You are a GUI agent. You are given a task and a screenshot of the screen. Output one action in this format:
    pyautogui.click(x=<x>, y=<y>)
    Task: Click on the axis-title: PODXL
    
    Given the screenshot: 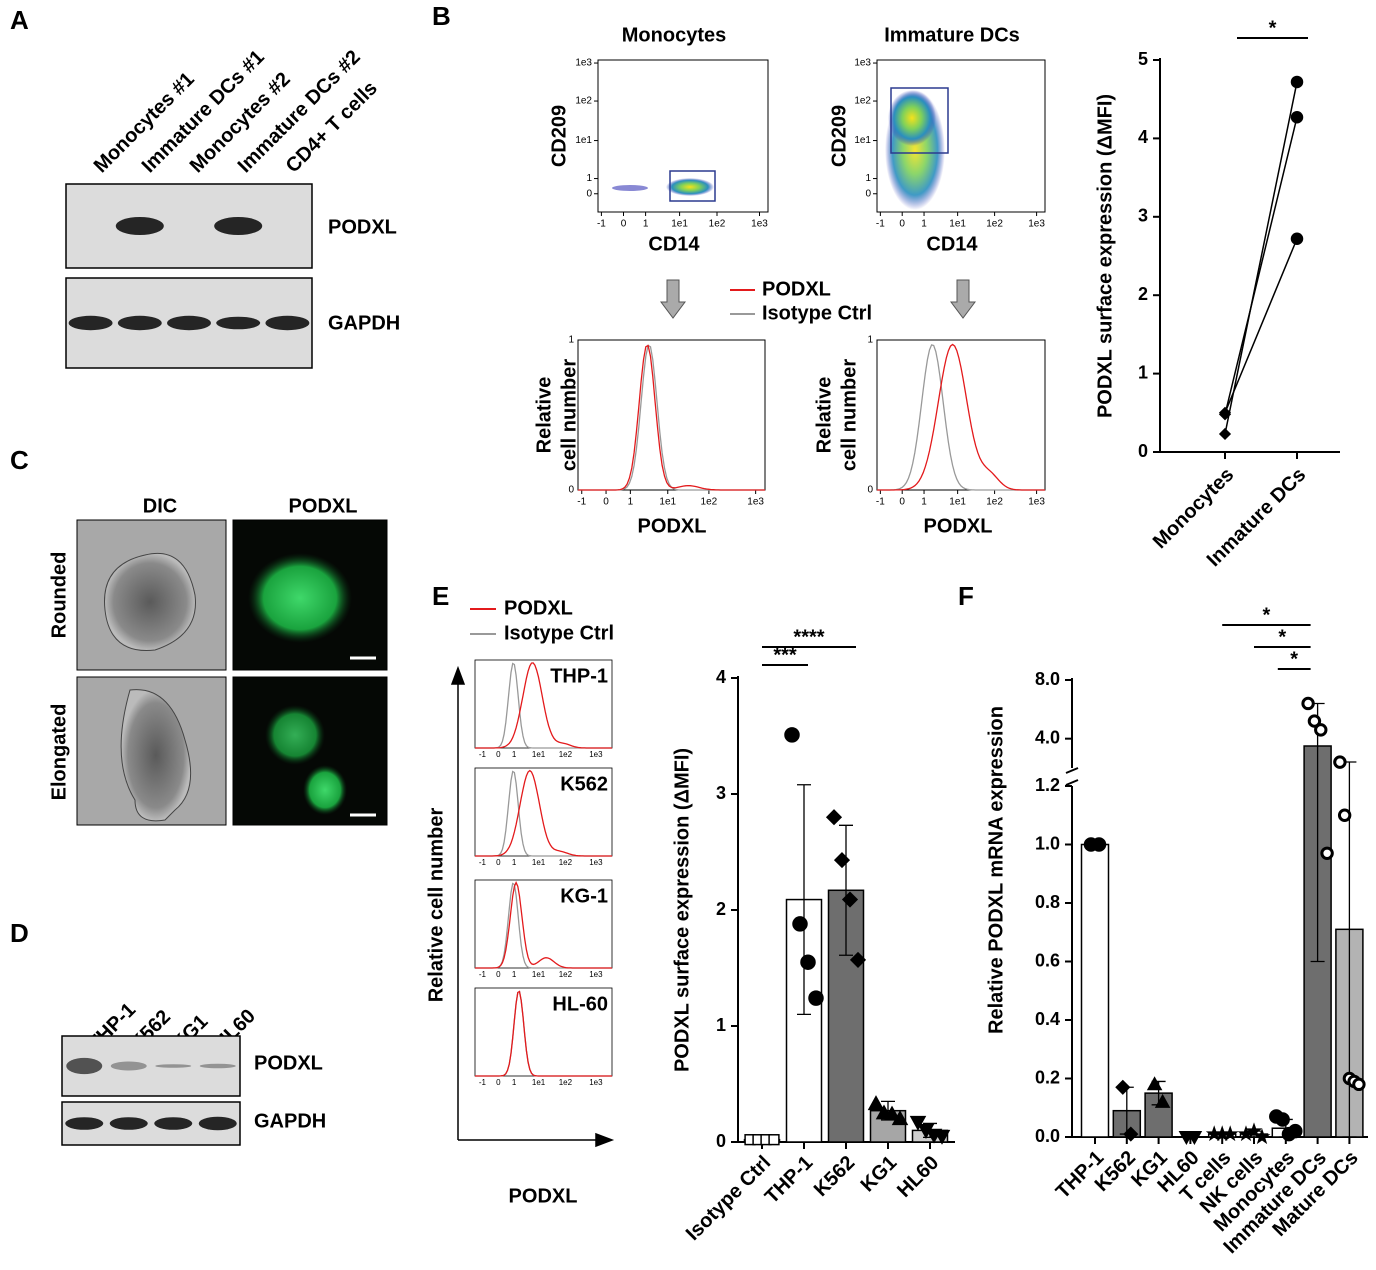 What is the action you would take?
    pyautogui.click(x=958, y=526)
    